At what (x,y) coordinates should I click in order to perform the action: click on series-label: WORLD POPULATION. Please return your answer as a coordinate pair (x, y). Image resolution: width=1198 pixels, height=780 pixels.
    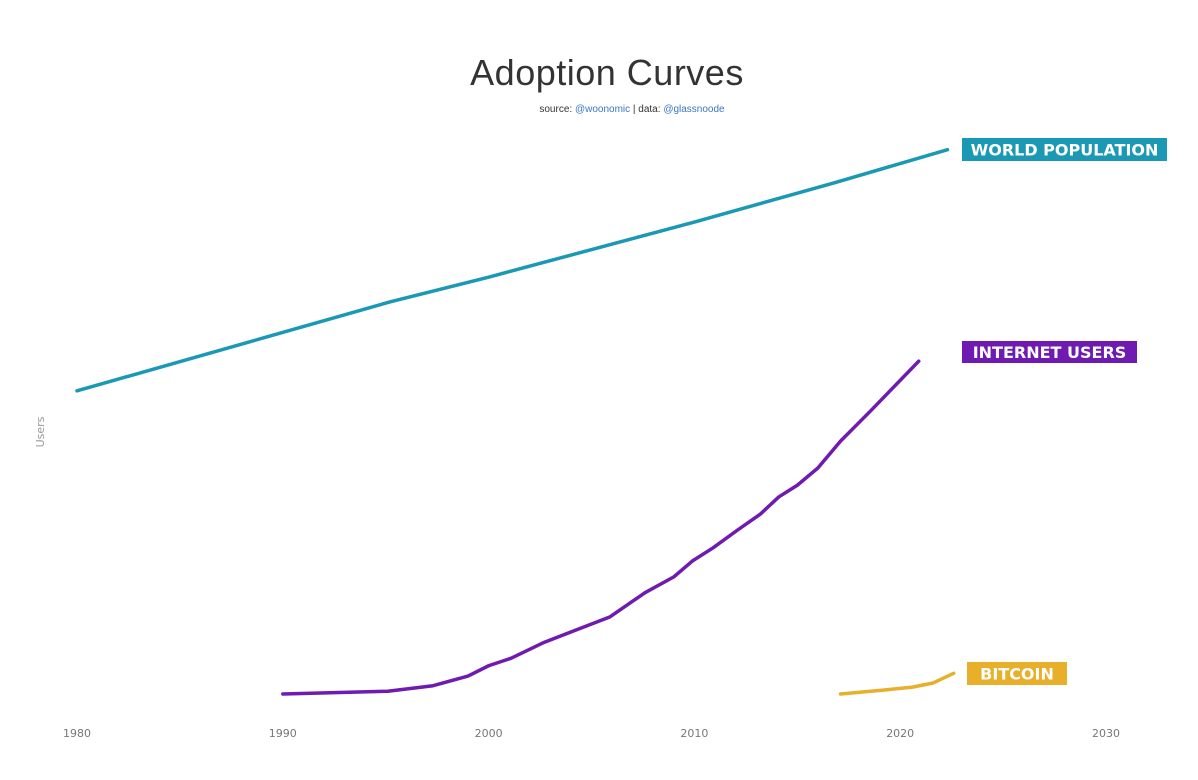
    Looking at the image, I should click on (1065, 150).